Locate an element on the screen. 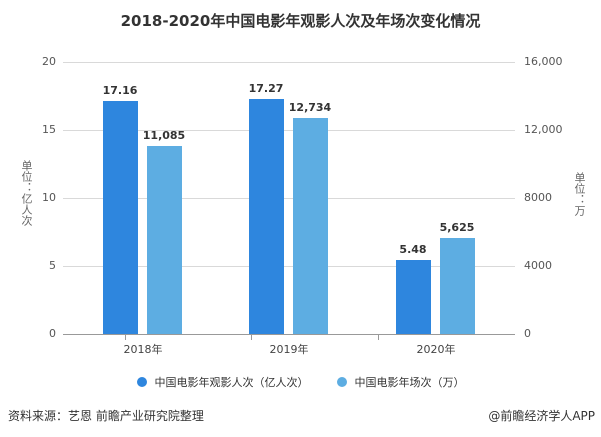 This screenshot has width=601, height=437. legend-label: 中国电影年场次（万） is located at coordinates (409, 382).